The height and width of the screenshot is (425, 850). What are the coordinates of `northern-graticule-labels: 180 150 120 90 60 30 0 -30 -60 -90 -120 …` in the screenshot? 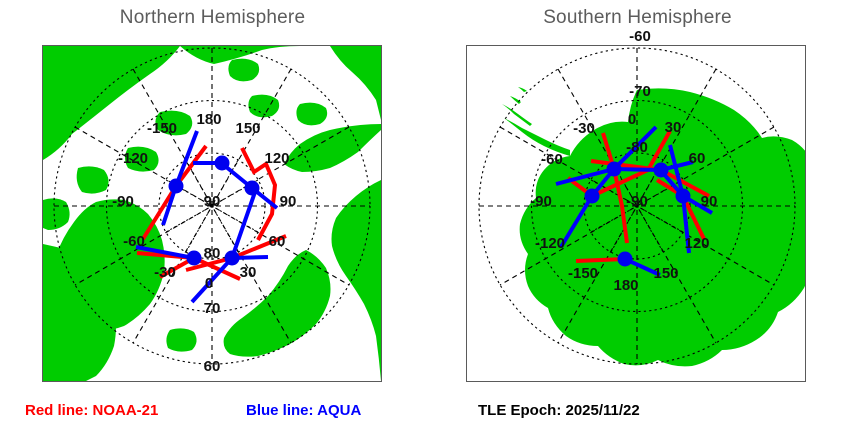 It's located at (204, 243).